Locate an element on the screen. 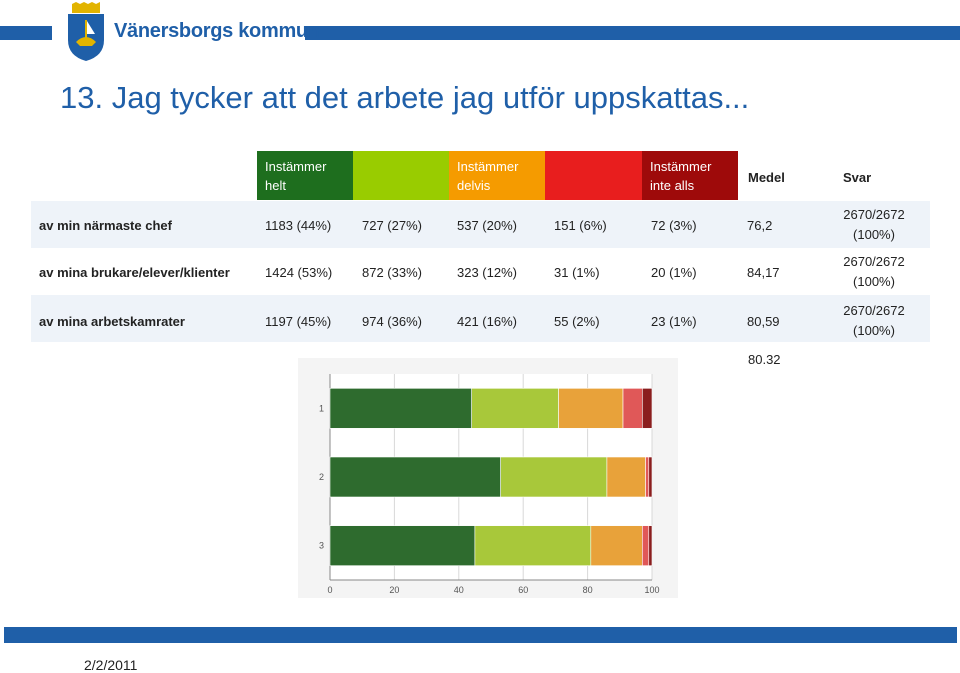 Image resolution: width=960 pixels, height=673 pixels. col-header-3-label: Instämmer delvis is located at coordinates (488, 176).